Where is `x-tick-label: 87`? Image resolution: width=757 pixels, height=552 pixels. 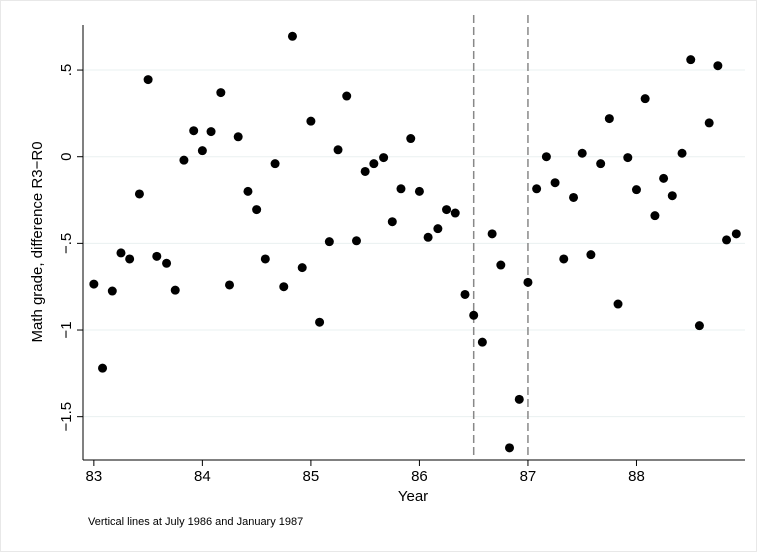
x-tick-label: 87 is located at coordinates (528, 476).